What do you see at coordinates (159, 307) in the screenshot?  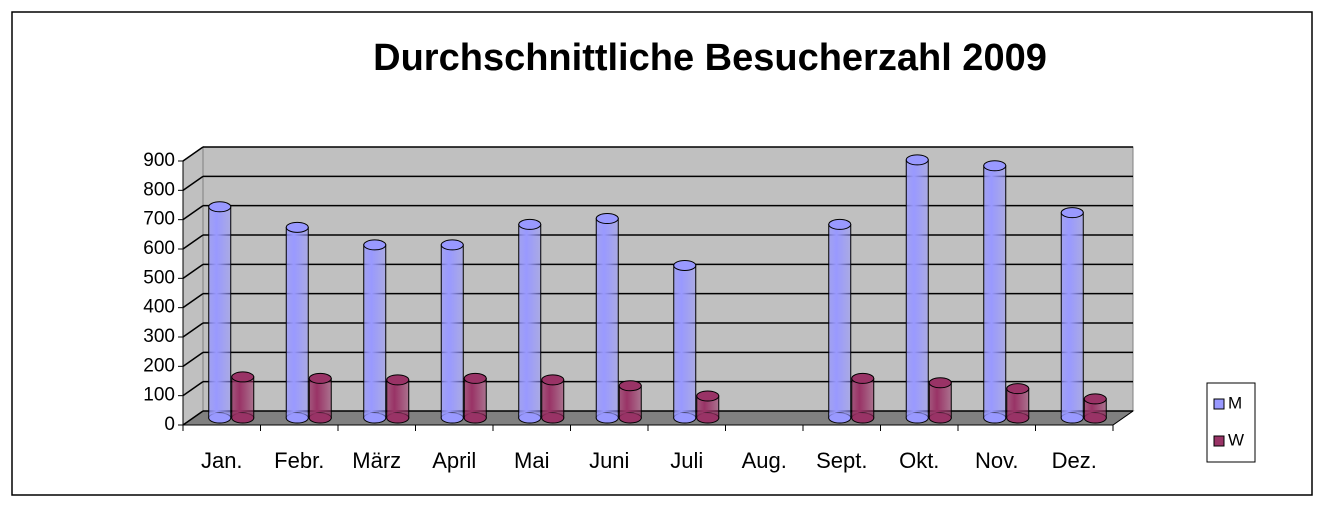 I see `y-tick-label: 400` at bounding box center [159, 307].